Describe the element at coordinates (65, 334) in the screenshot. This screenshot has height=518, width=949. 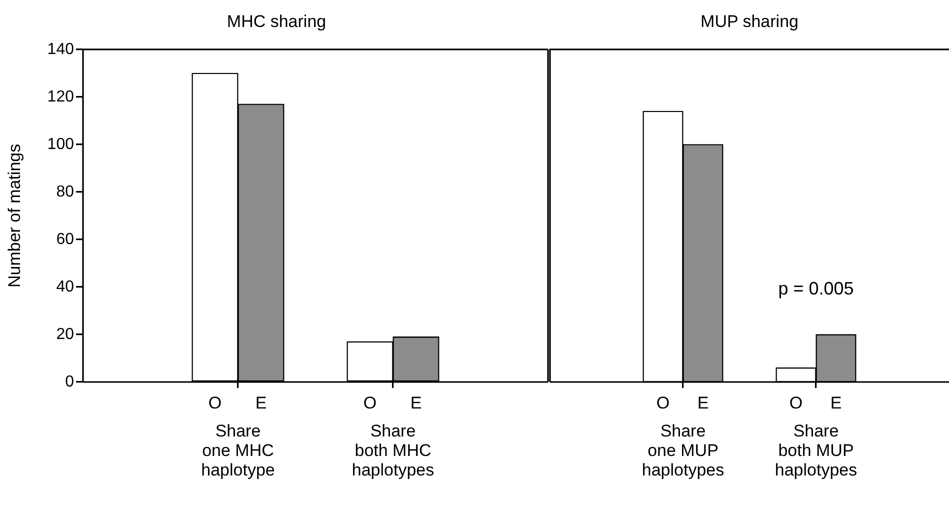
I see `y-tick-label: 20` at that location.